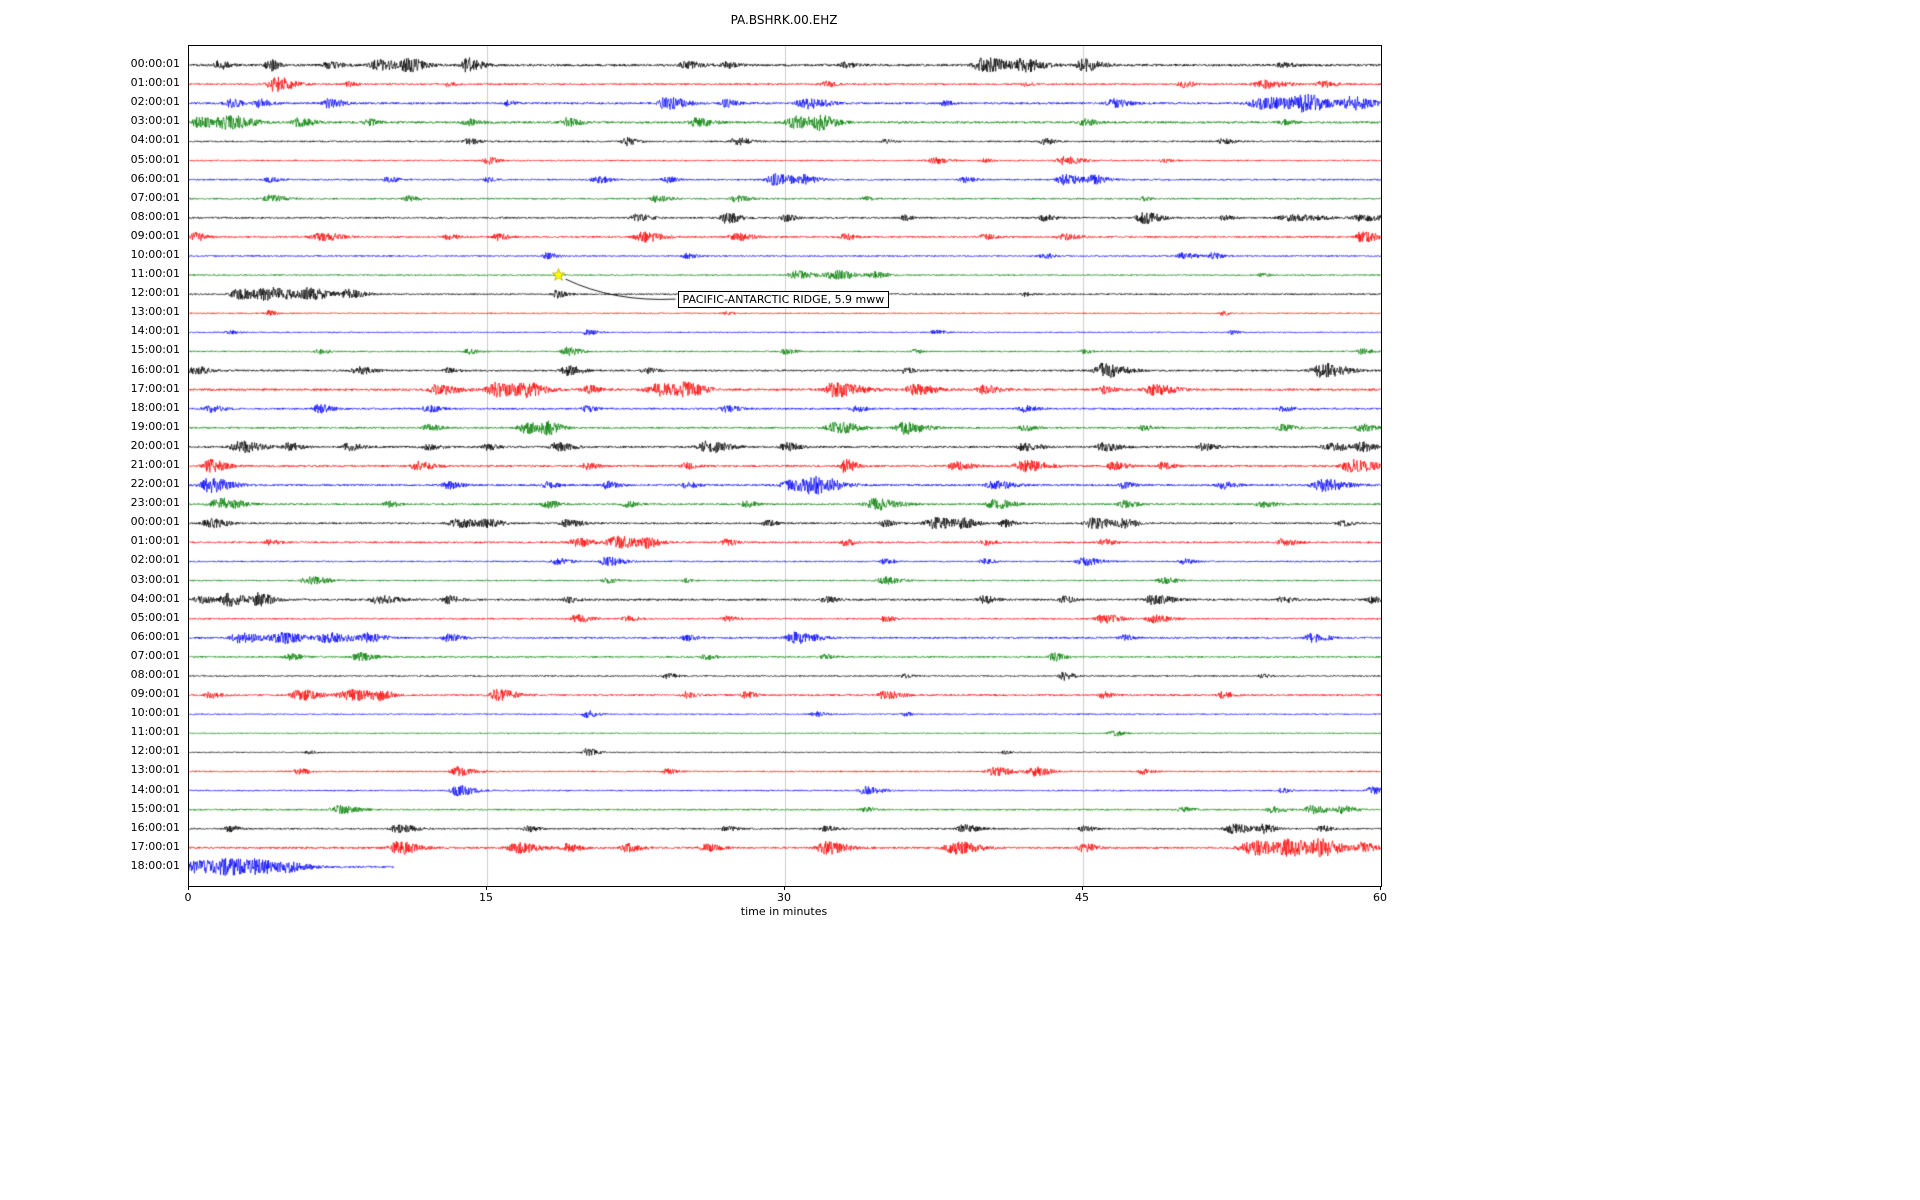 The height and width of the screenshot is (1200, 1920). I want to click on x-tick-label: 60, so click(1380, 897).